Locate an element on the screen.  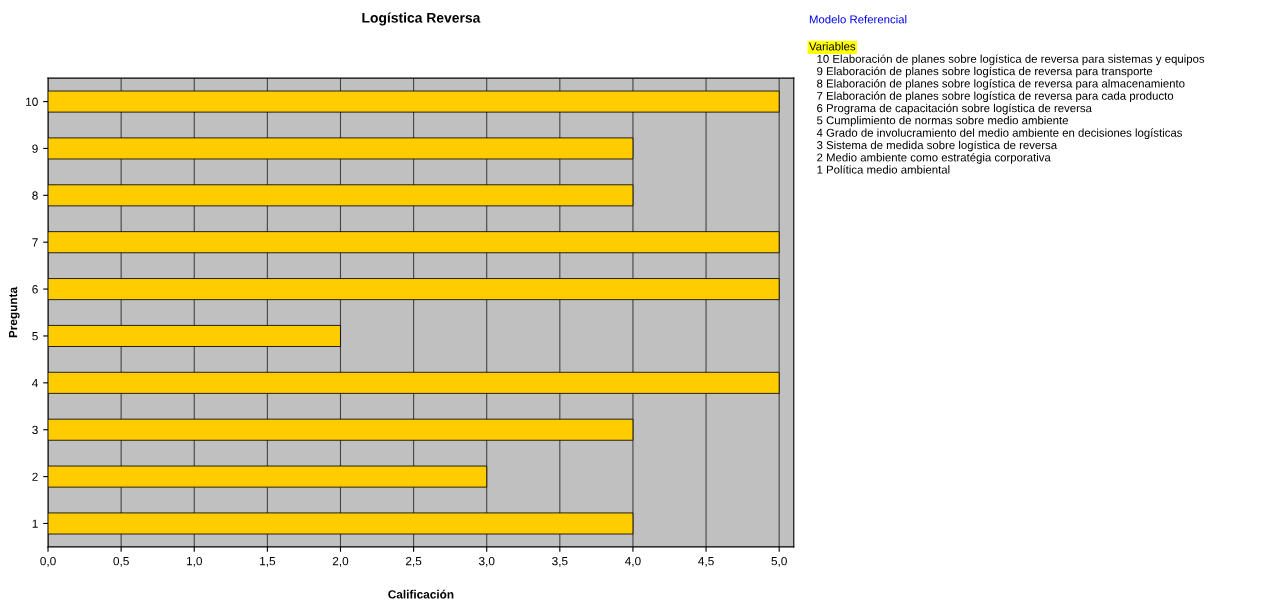
x-tick-label: 4,0 is located at coordinates (633, 561).